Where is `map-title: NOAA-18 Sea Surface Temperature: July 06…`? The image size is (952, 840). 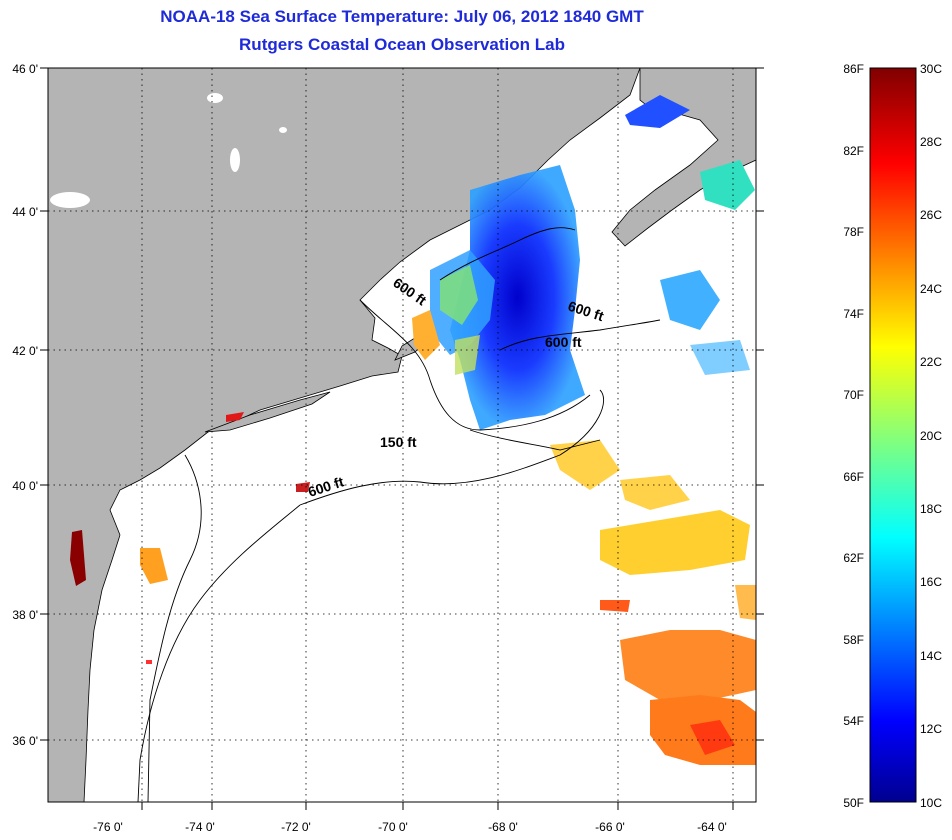
map-title: NOAA-18 Sea Surface Temperature: July 06… is located at coordinates (402, 16).